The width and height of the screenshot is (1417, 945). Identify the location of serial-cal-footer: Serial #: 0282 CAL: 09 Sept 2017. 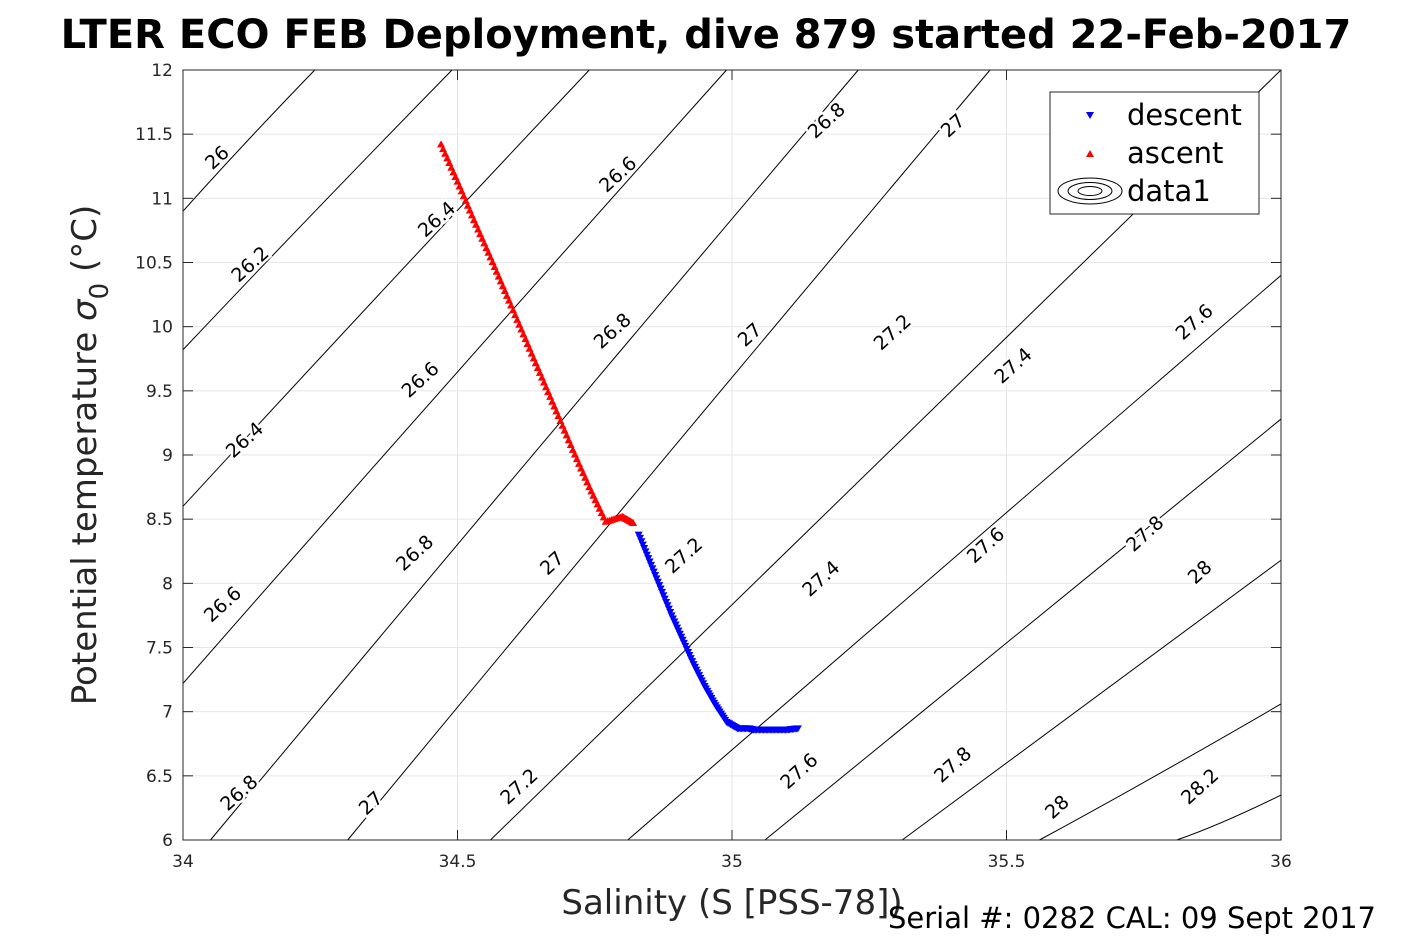
(1132, 918).